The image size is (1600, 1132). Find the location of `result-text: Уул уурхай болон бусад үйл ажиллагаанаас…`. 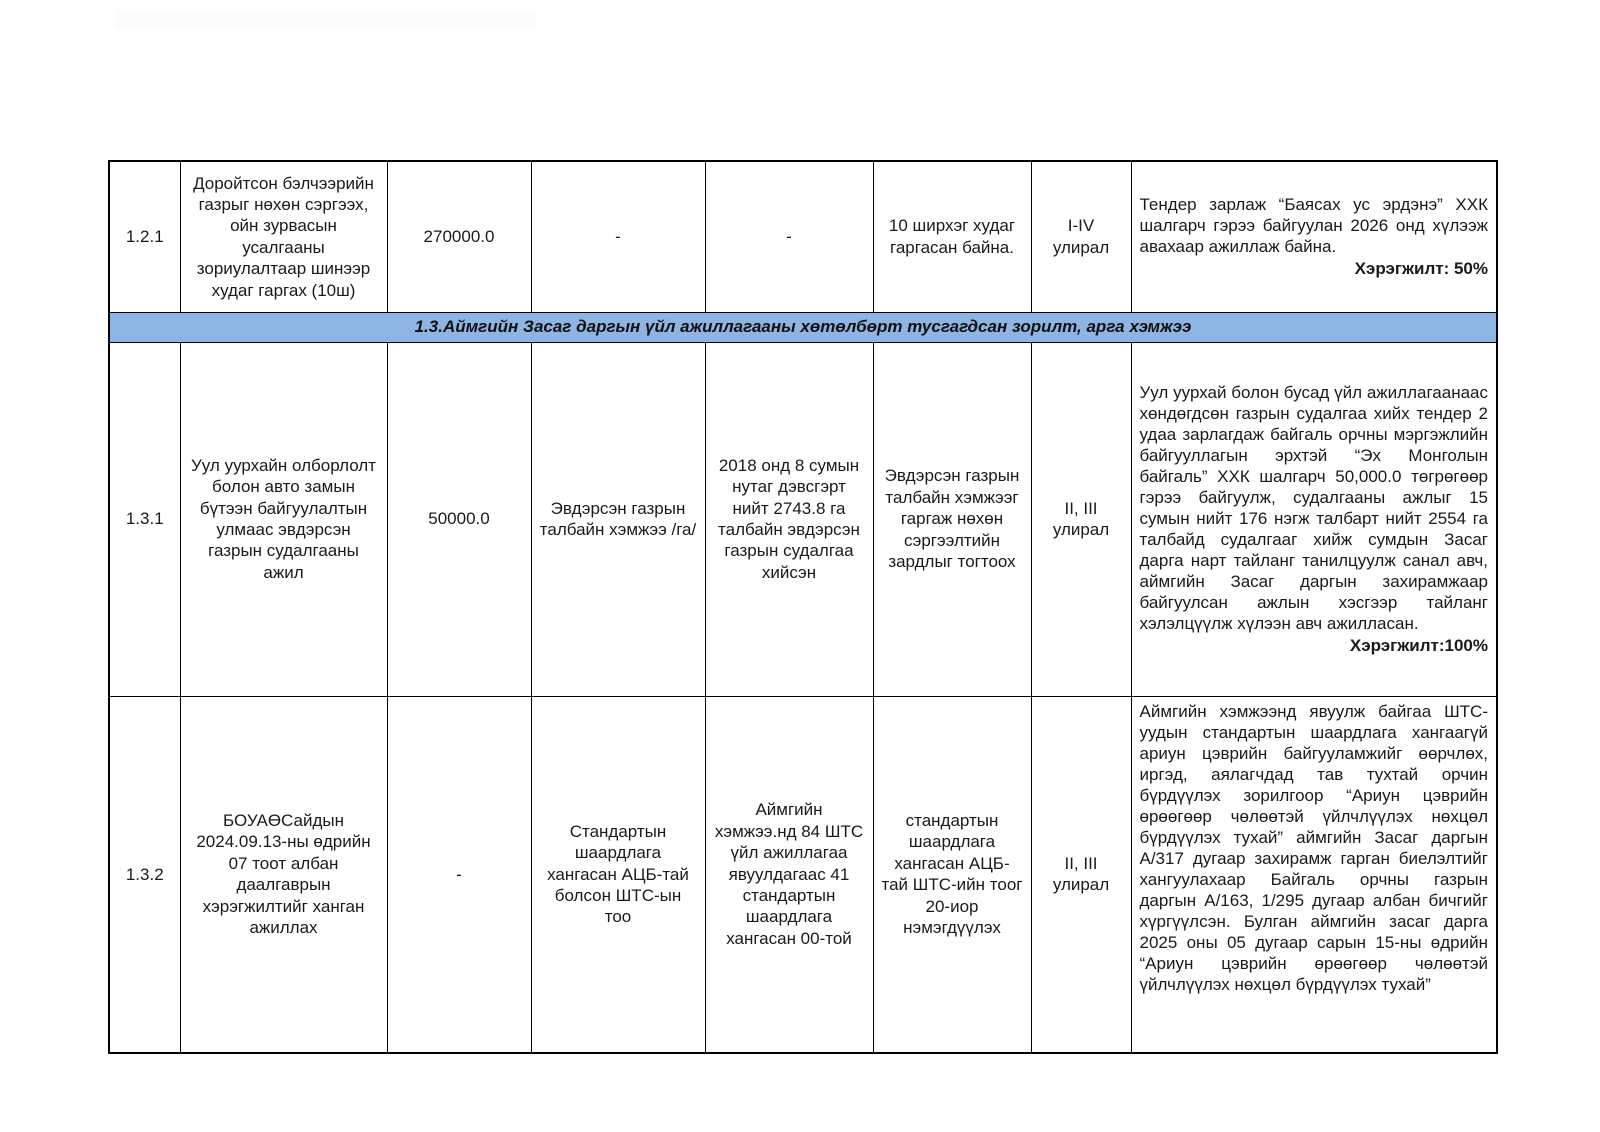

result-text: Уул уурхай болон бусад үйл ажиллагаанаас… is located at coordinates (1314, 508).